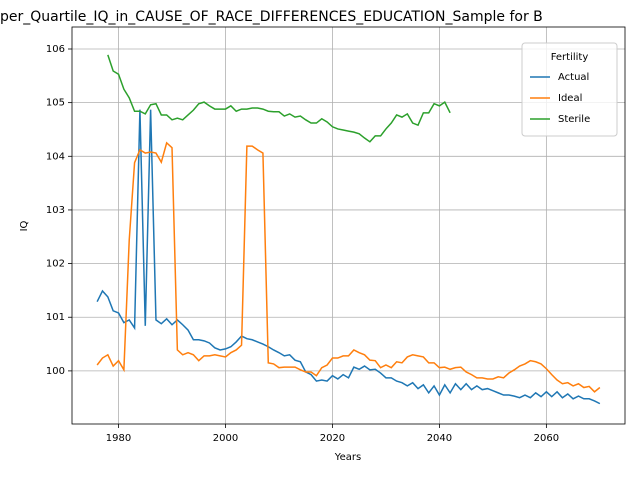 The height and width of the screenshot is (484, 640). Describe the element at coordinates (55, 264) in the screenshot. I see `y-tick-label: 102` at that location.